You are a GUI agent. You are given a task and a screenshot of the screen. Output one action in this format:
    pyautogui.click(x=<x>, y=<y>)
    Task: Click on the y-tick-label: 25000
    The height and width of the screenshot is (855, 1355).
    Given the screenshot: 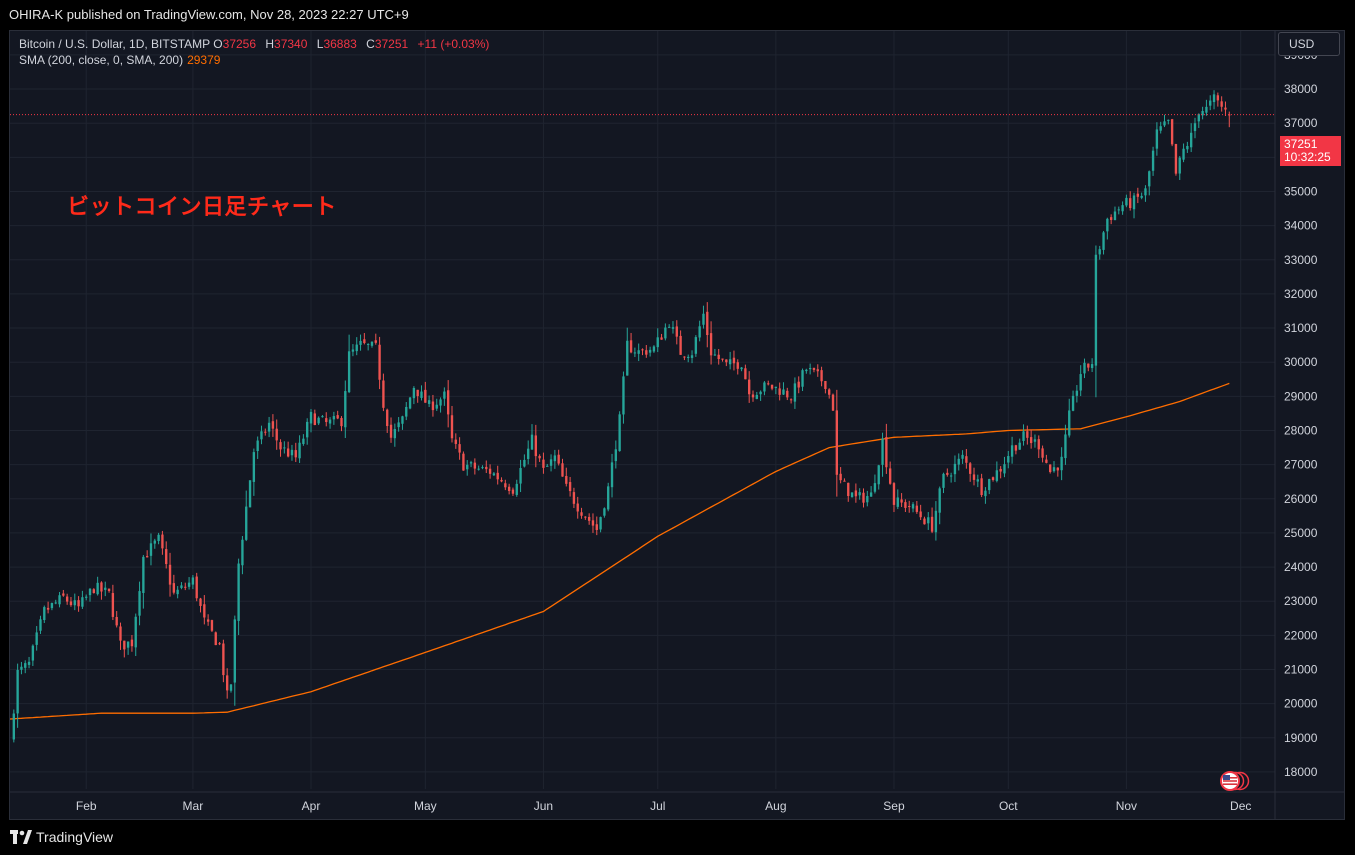 What is the action you would take?
    pyautogui.click(x=1301, y=533)
    